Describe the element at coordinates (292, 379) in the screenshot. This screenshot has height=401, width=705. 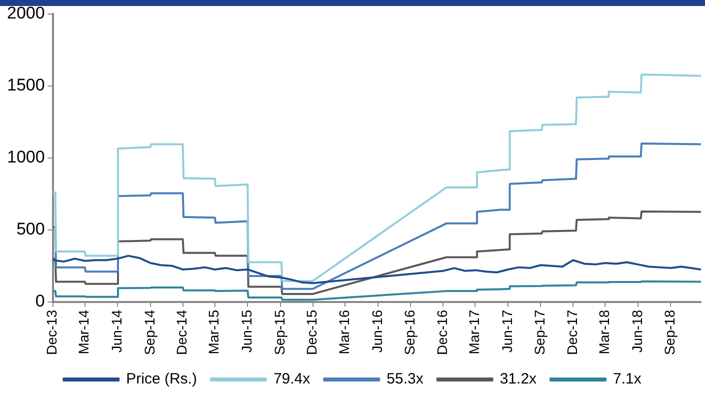
I see `legend-label: 79.4x` at that location.